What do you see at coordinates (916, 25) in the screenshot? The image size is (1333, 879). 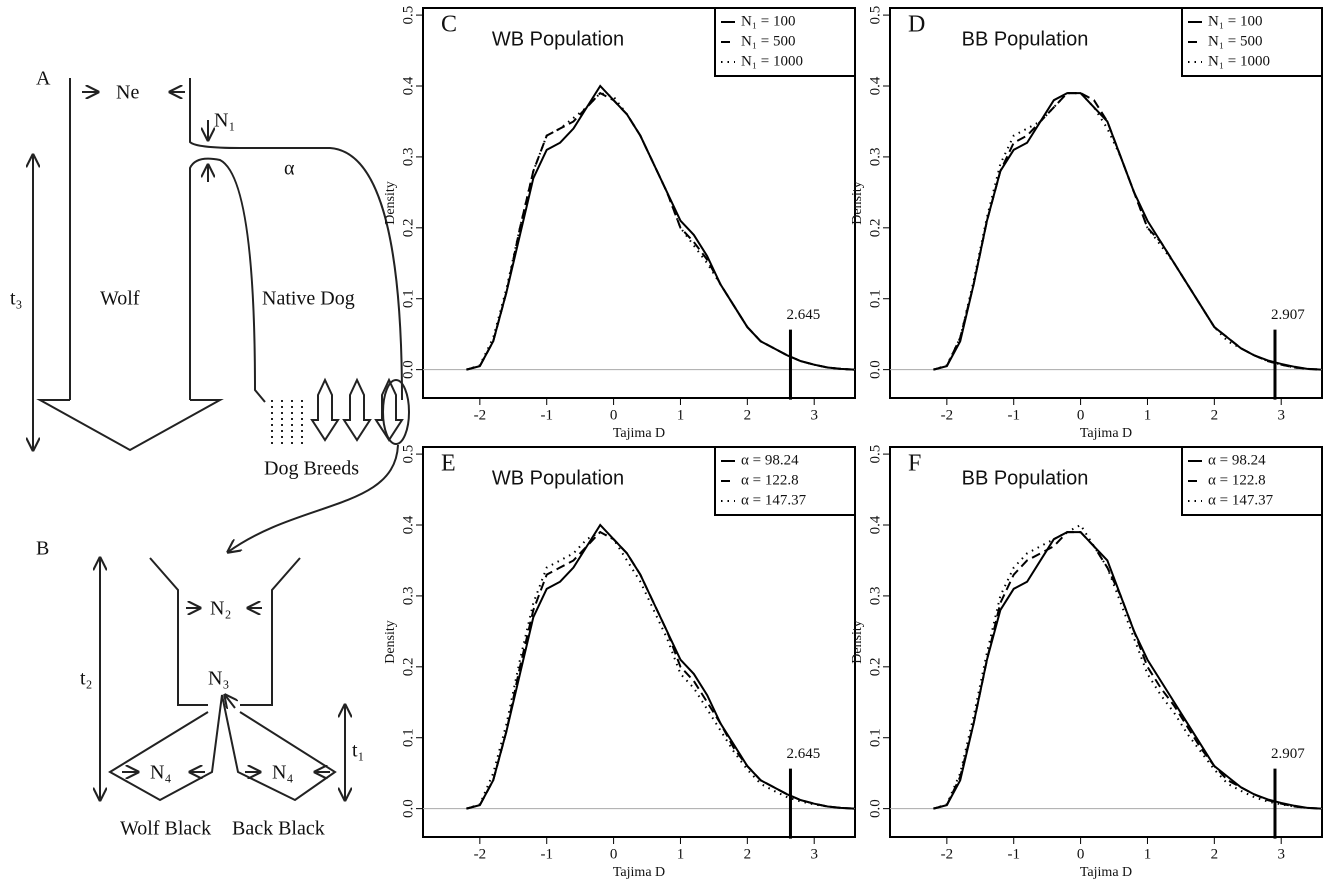 I see `panel-label: D` at bounding box center [916, 25].